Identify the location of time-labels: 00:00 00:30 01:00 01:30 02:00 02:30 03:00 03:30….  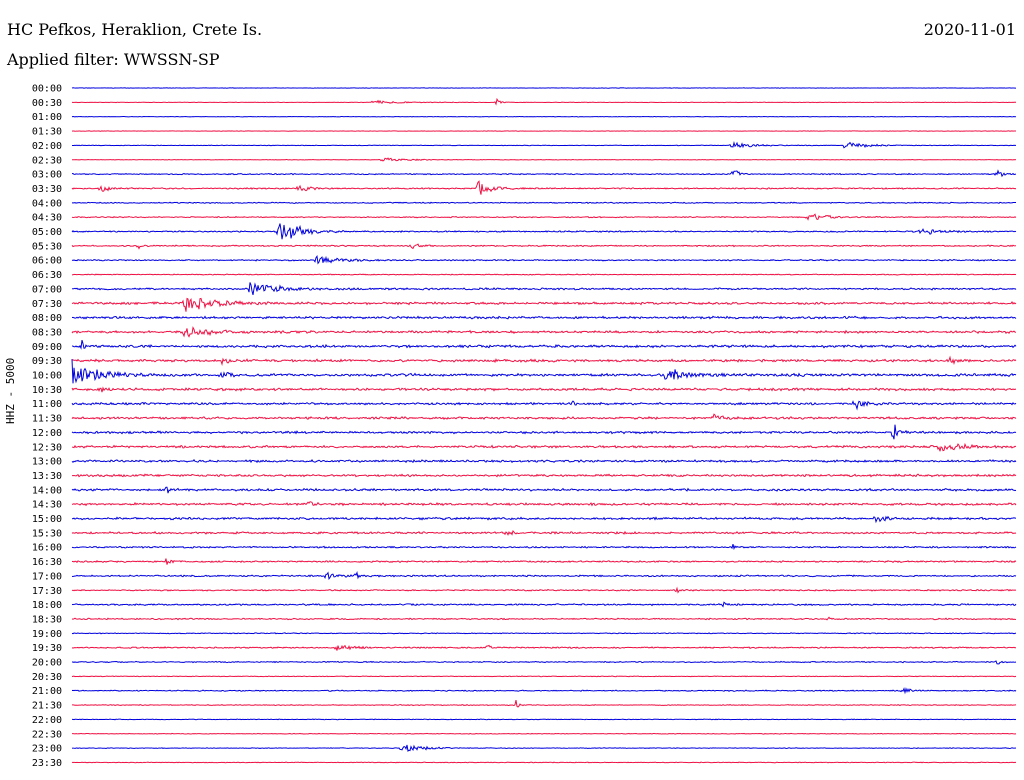
(47, 426).